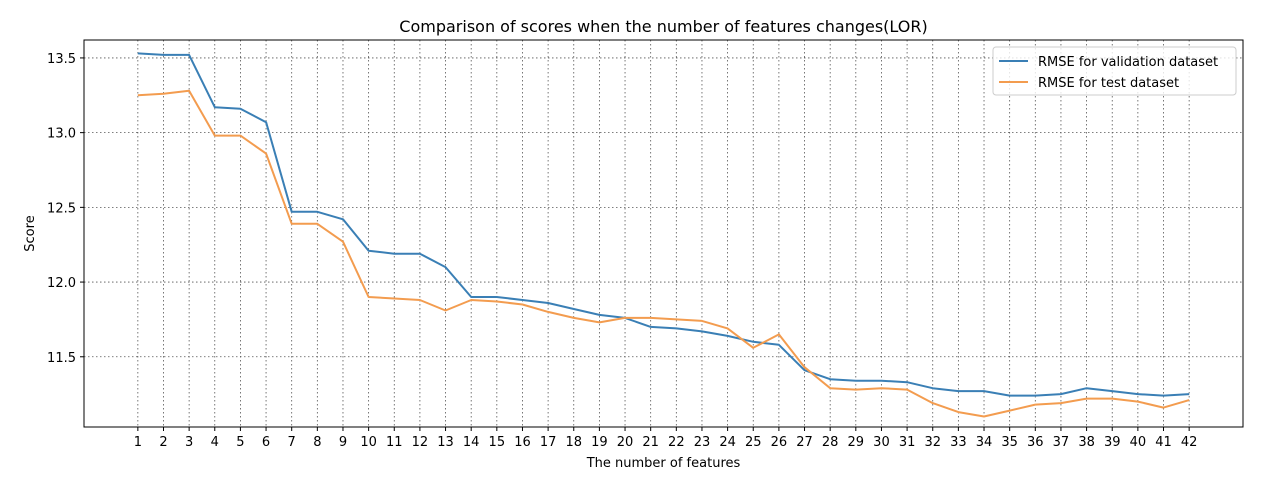 The height and width of the screenshot is (480, 1286). I want to click on x-tick-label: 33, so click(958, 442).